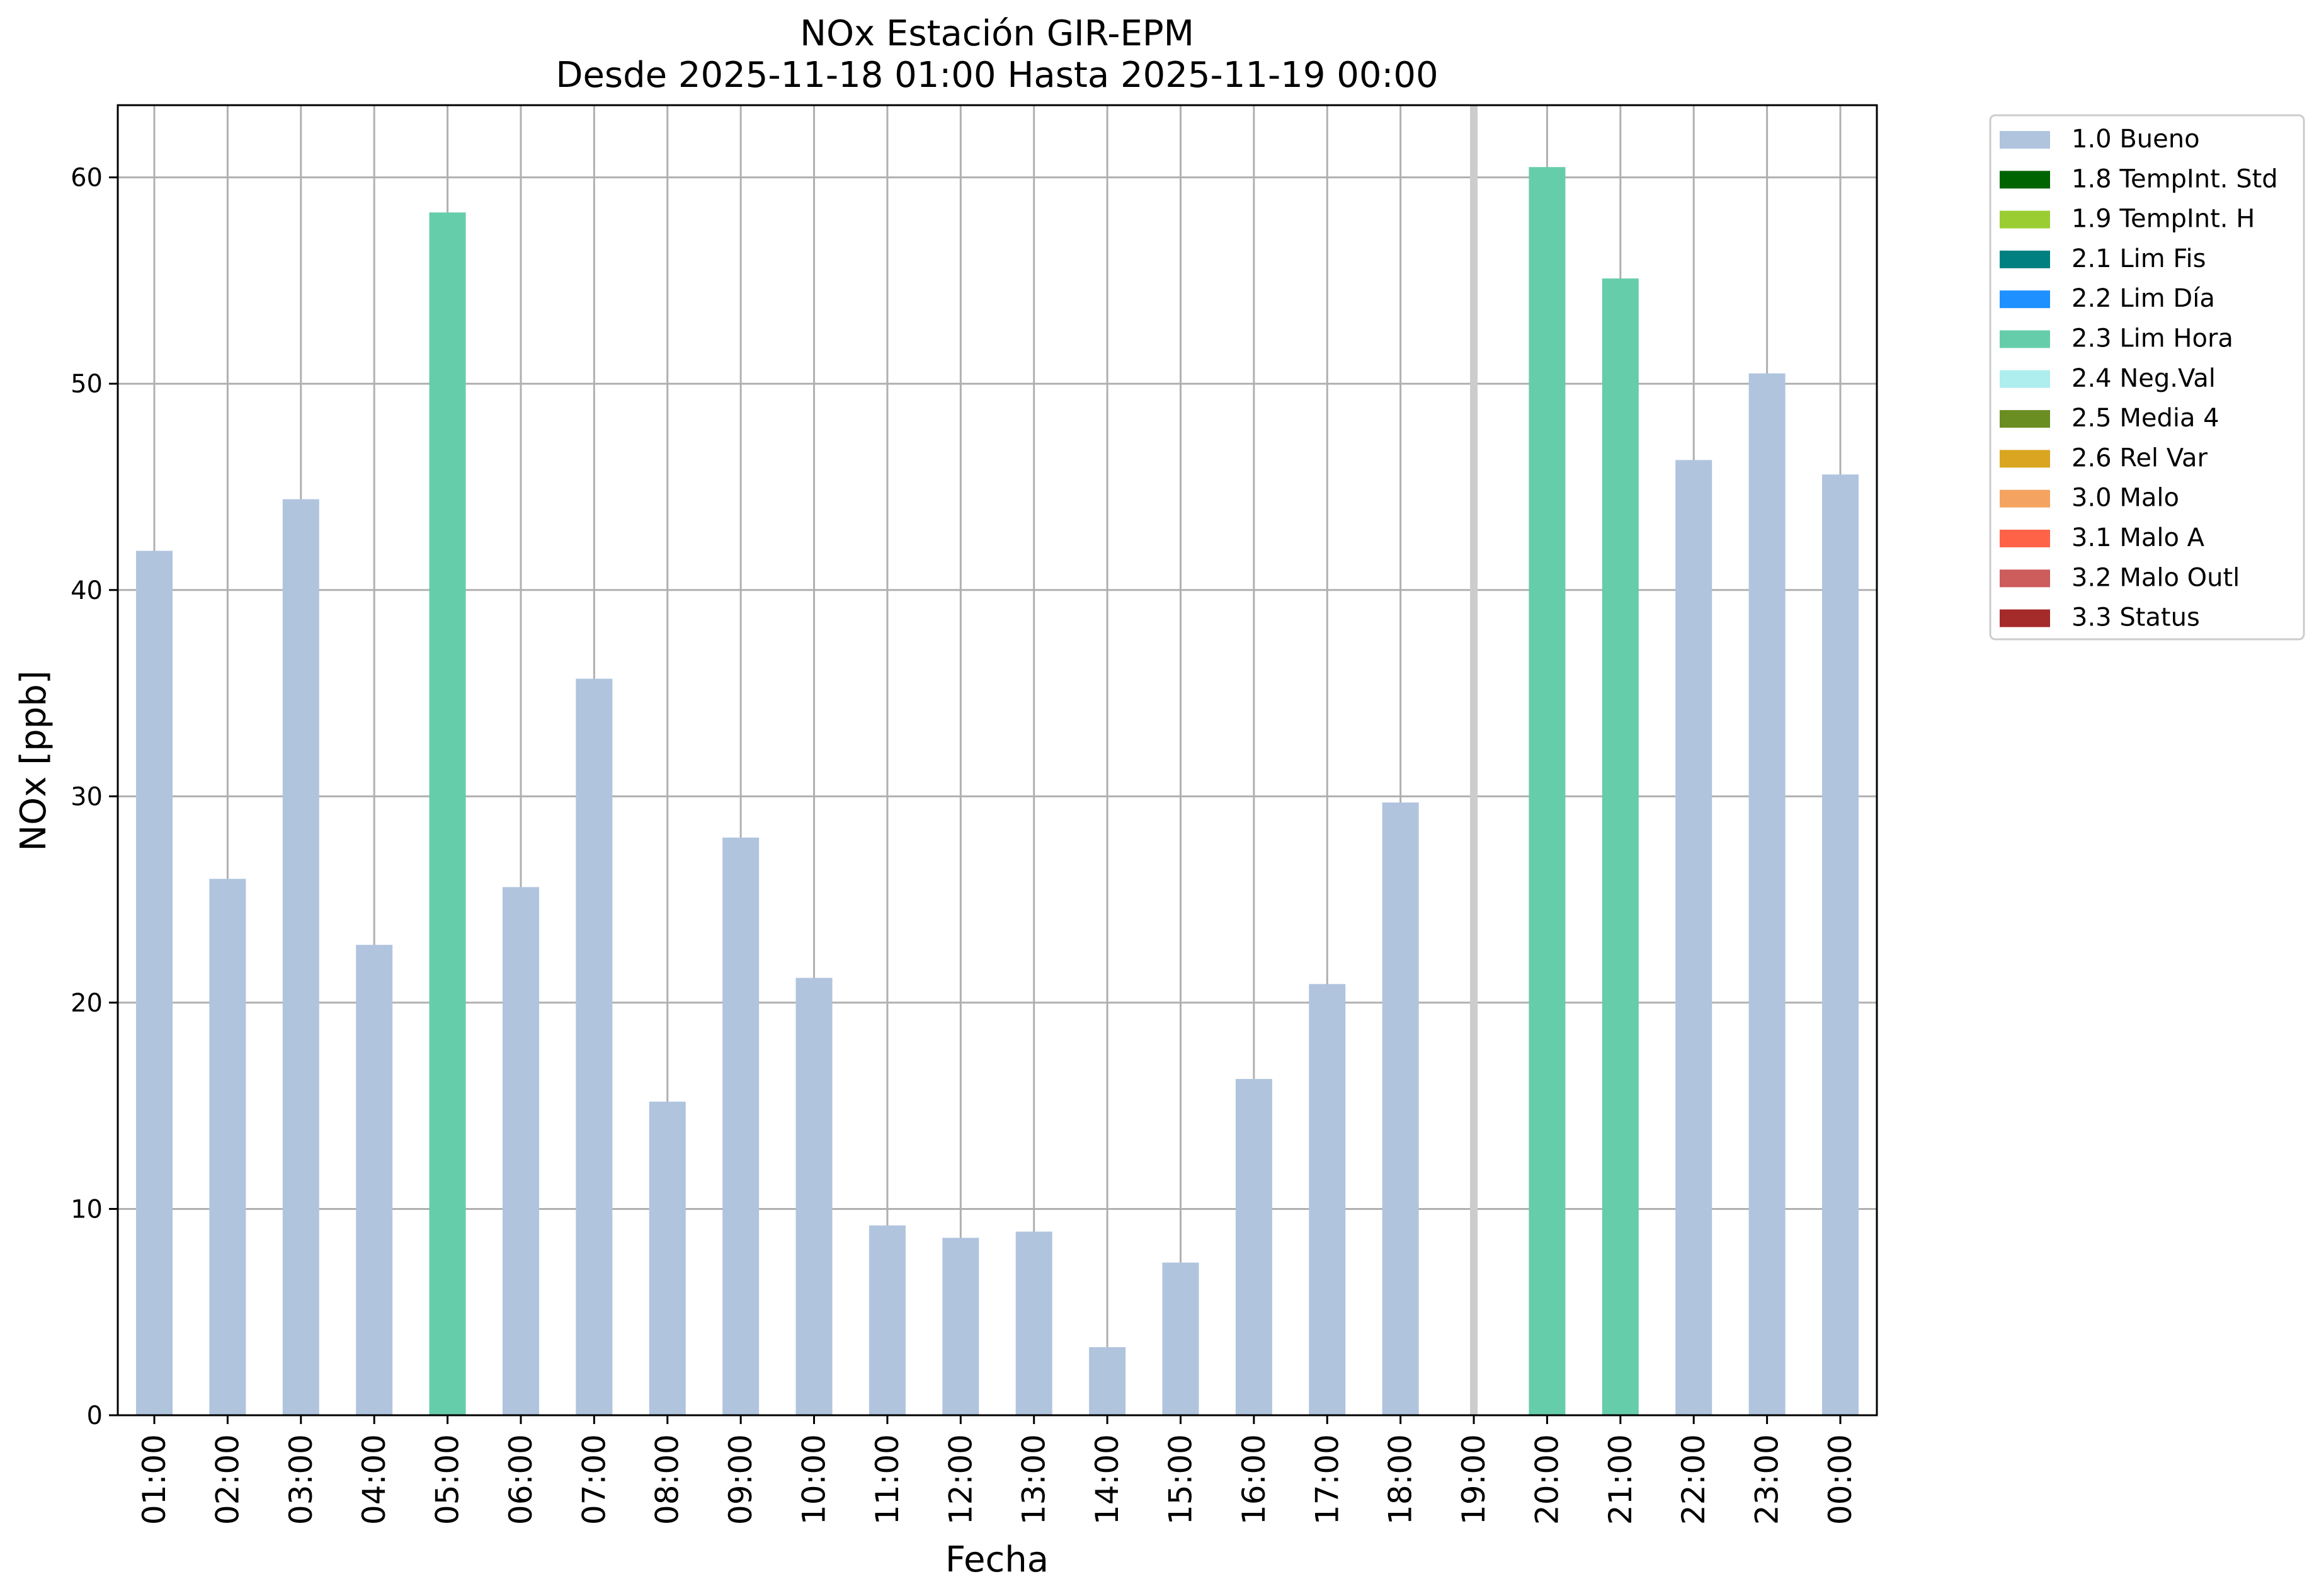  What do you see at coordinates (1620, 1479) in the screenshot?
I see `x-tick-label: 21:00` at bounding box center [1620, 1479].